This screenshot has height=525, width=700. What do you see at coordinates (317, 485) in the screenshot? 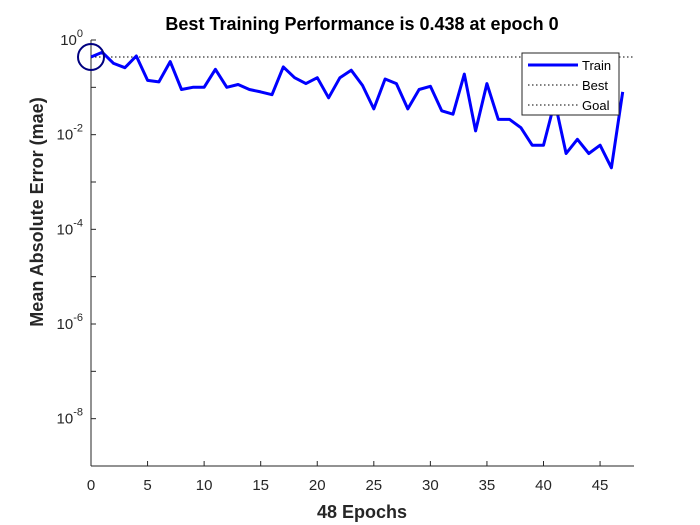
I see `x-tick-label: 20` at bounding box center [317, 485].